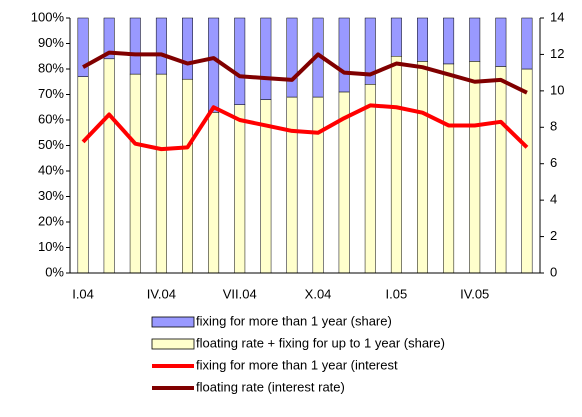 The width and height of the screenshot is (582, 417). What do you see at coordinates (161, 293) in the screenshot?
I see `x-tick-label: IV.04` at bounding box center [161, 293].